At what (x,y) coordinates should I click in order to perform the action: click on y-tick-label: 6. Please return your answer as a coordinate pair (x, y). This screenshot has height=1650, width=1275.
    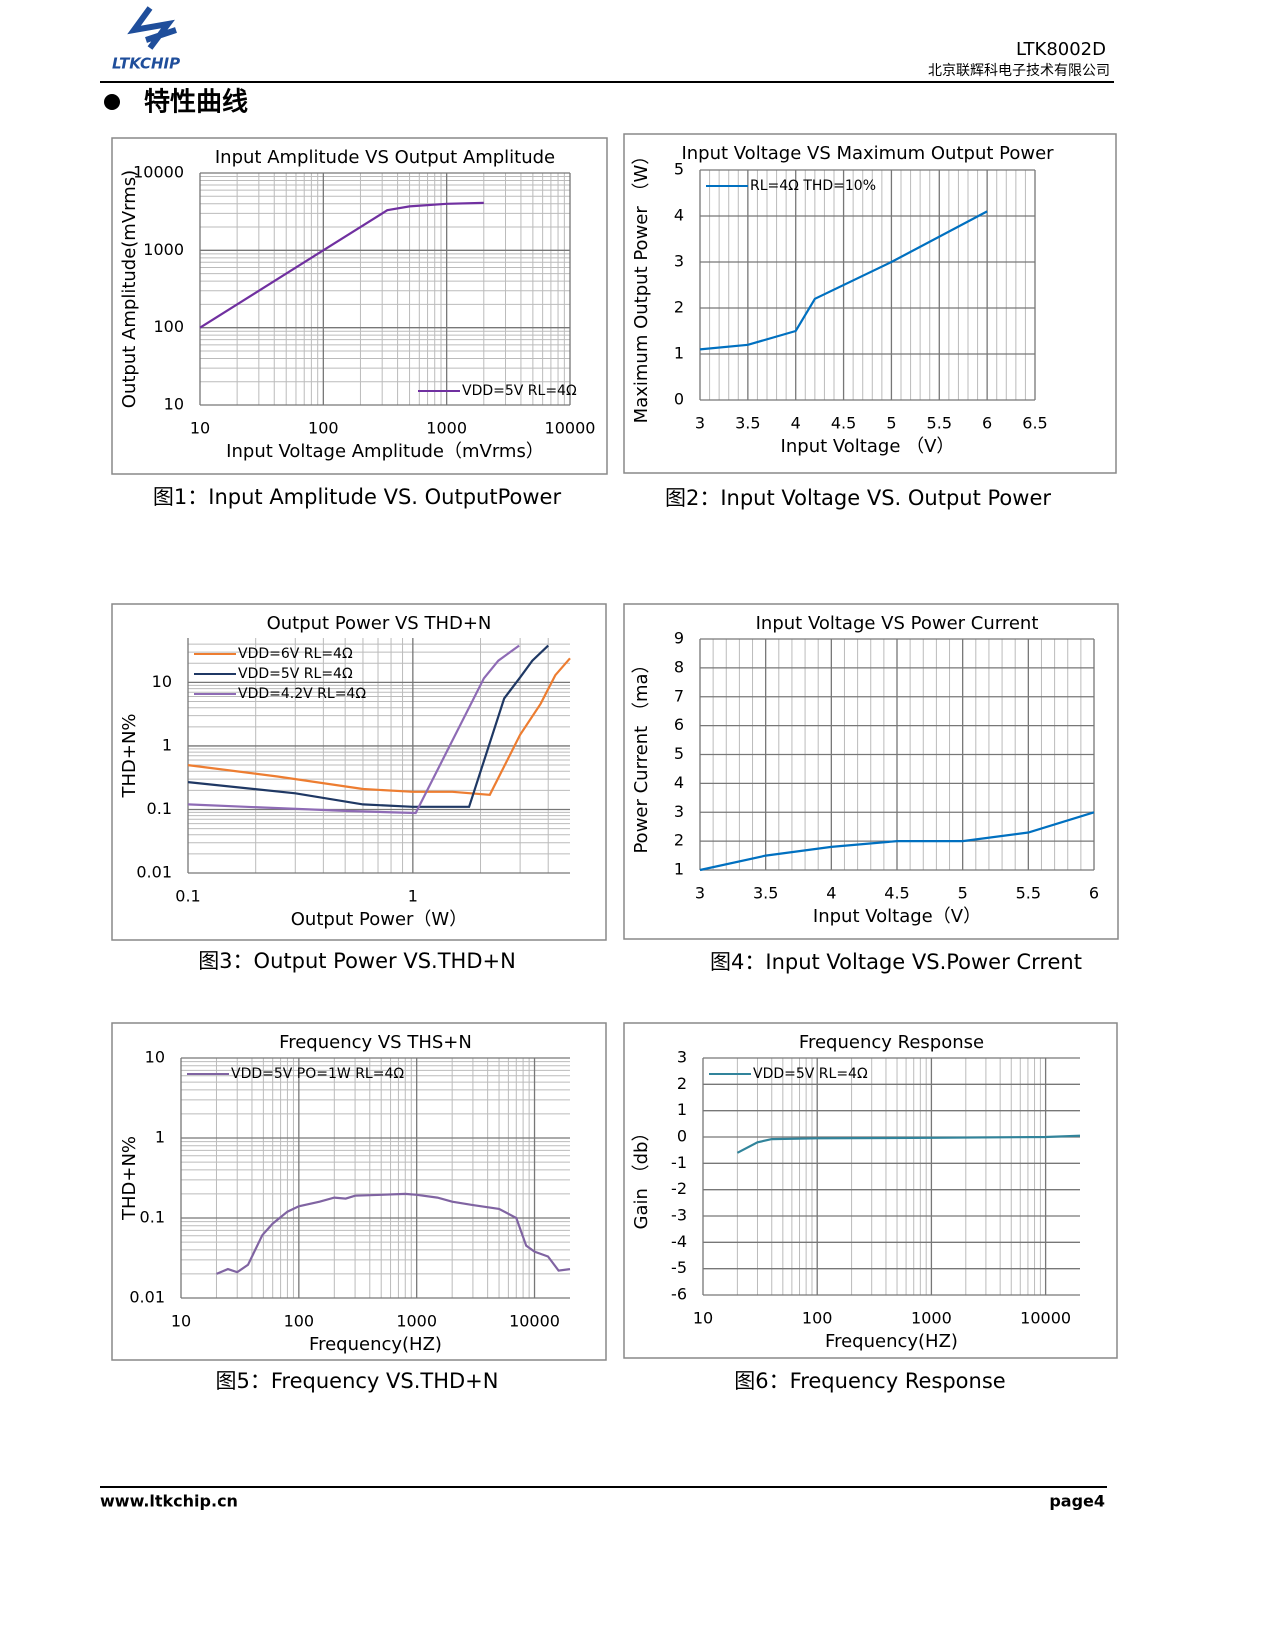
    Looking at the image, I should click on (679, 724).